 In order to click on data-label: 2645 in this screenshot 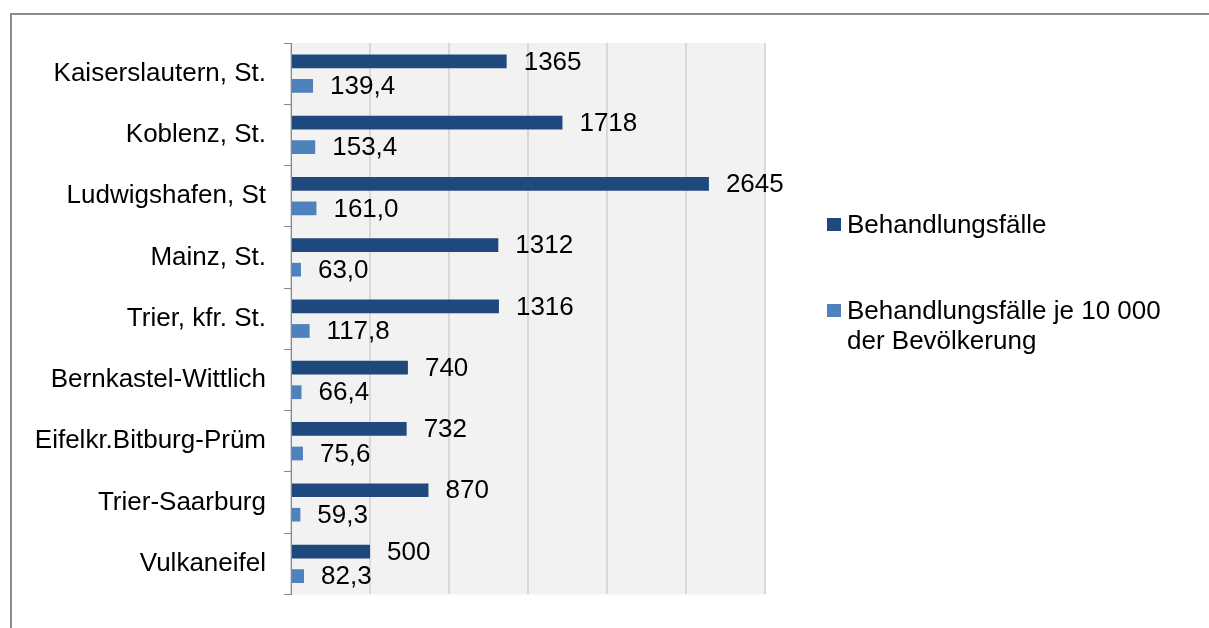, I will do `click(754, 183)`.